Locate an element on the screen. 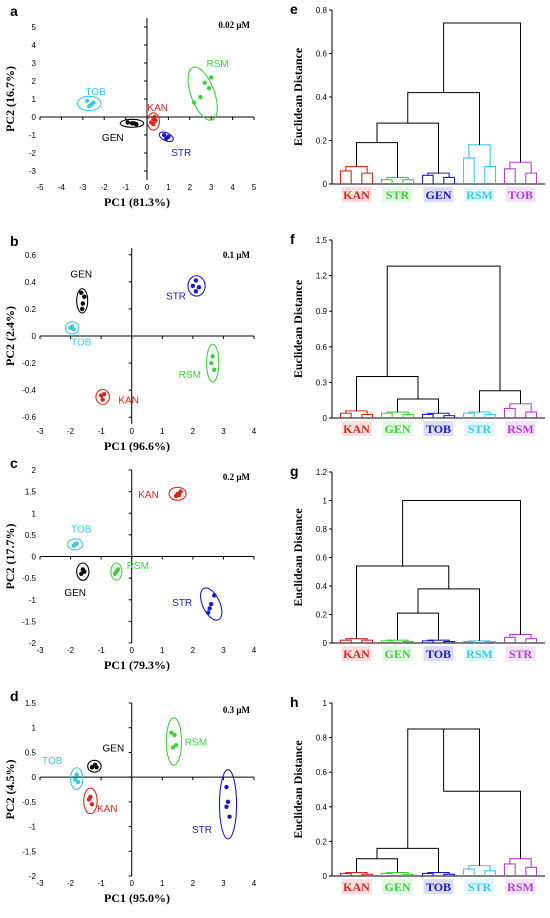  group-label: KAN is located at coordinates (157, 108).